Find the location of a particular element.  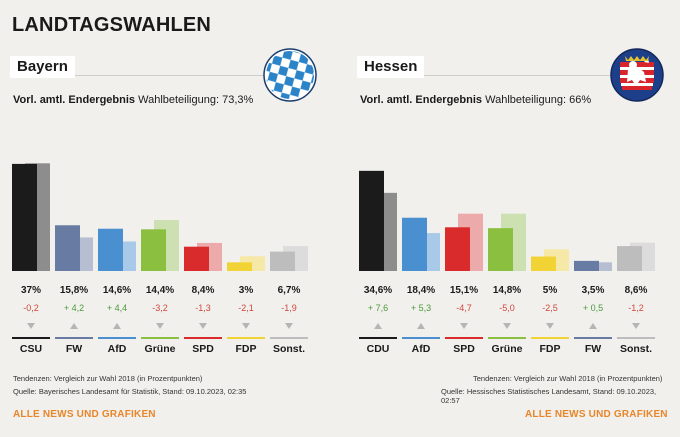

diff-label: -2,1 is located at coordinates (246, 308).